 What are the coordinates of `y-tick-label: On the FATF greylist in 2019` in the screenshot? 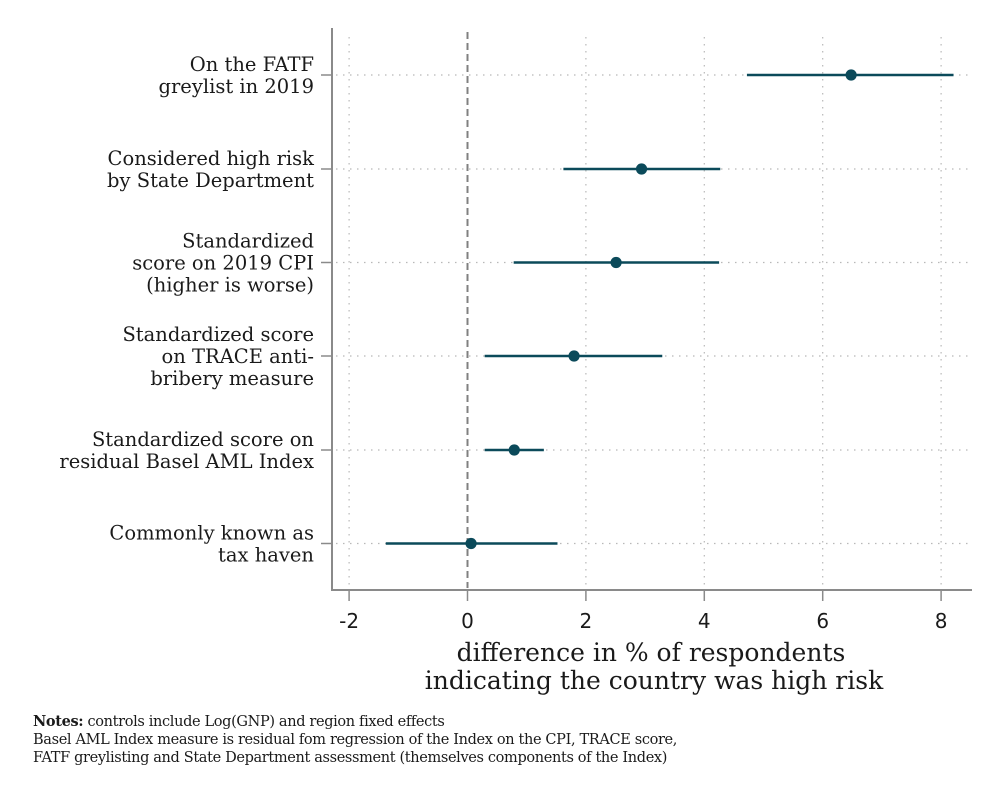 It's located at (237, 75).